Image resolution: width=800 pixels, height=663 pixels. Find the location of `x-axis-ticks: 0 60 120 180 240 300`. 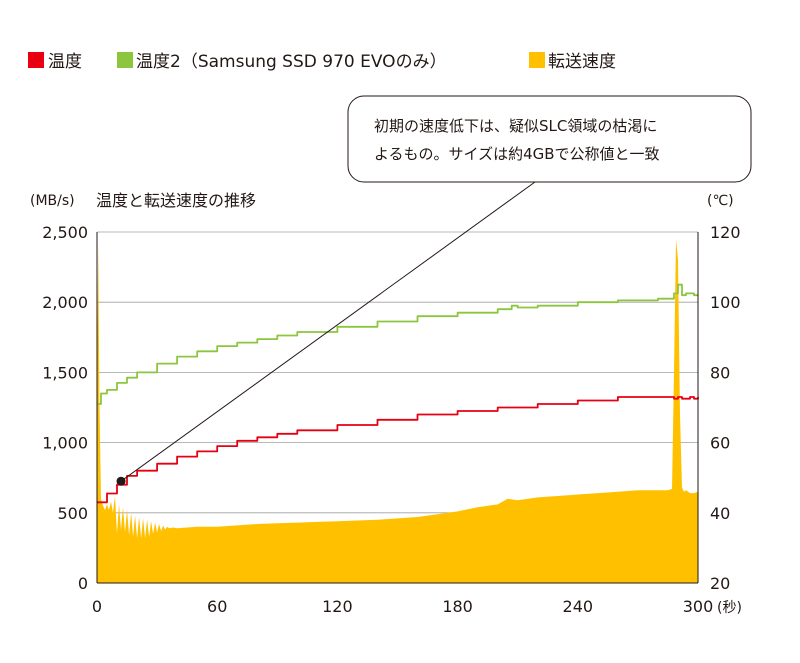

x-axis-ticks: 0 60 120 180 240 300 is located at coordinates (402, 606).